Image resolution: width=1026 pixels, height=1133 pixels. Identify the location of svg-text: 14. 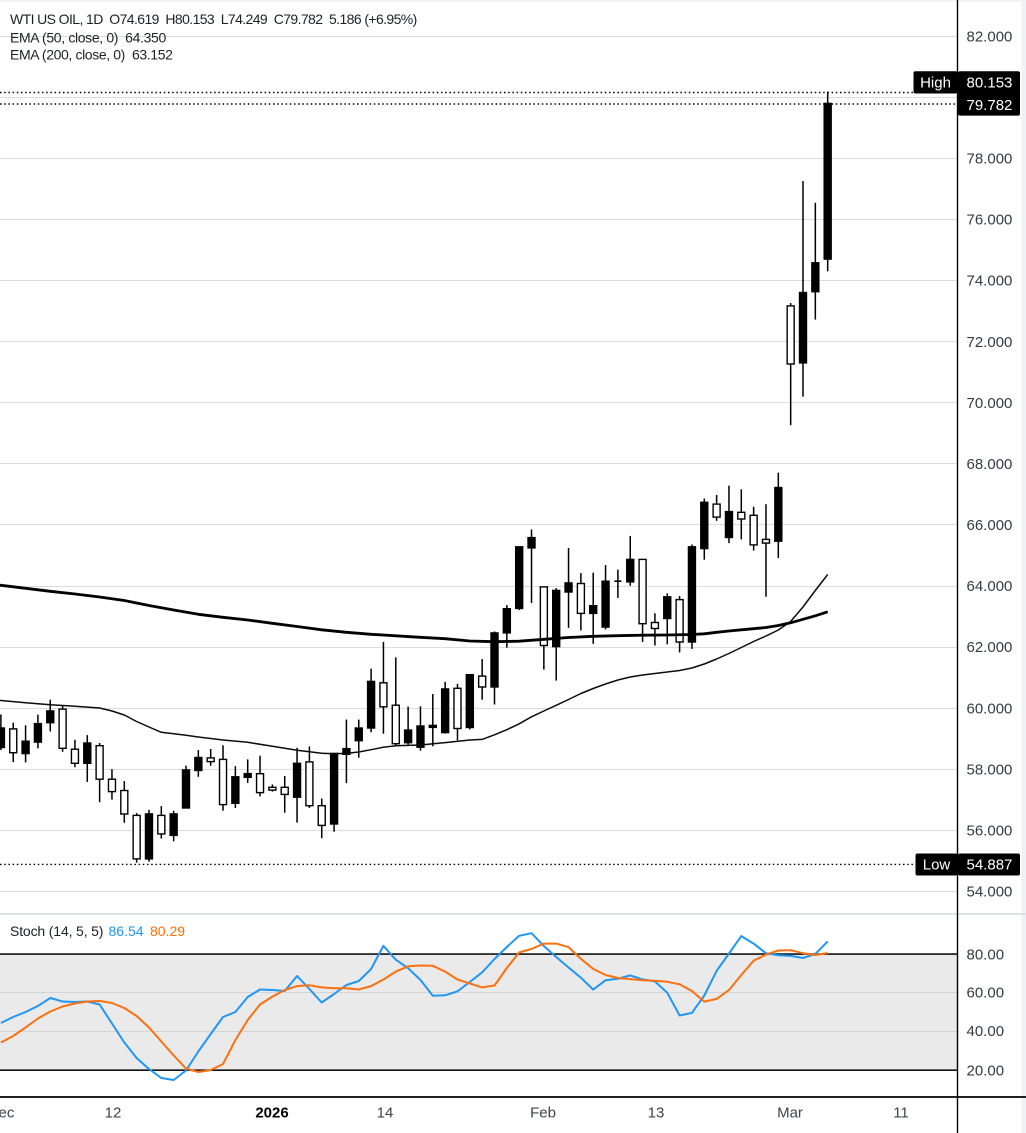
(385, 1112).